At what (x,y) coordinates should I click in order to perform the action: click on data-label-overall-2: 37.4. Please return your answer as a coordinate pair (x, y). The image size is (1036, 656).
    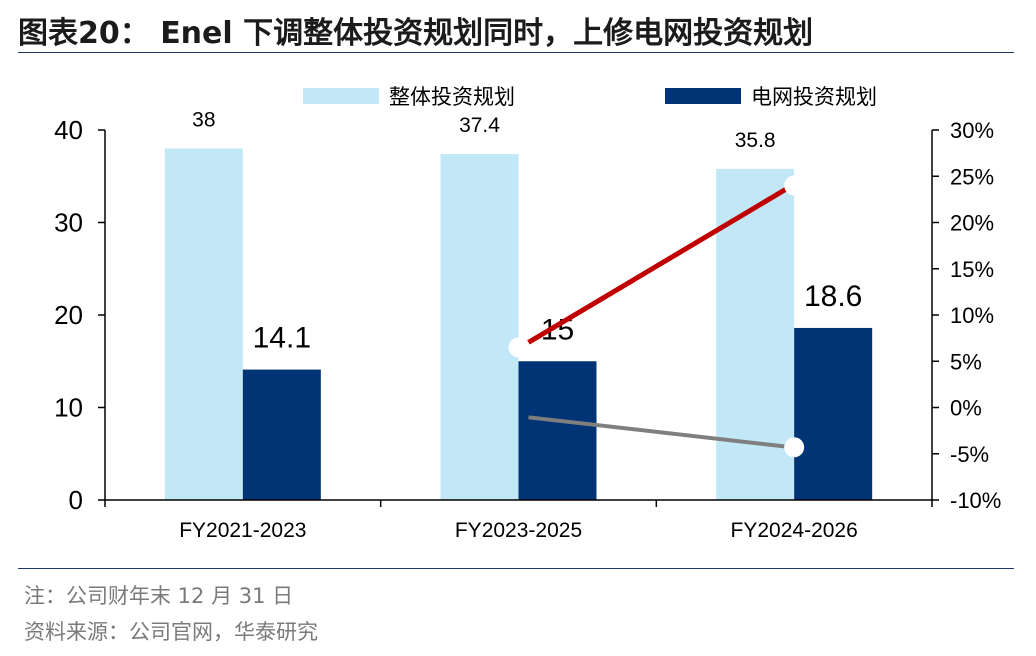
    Looking at the image, I should click on (479, 125).